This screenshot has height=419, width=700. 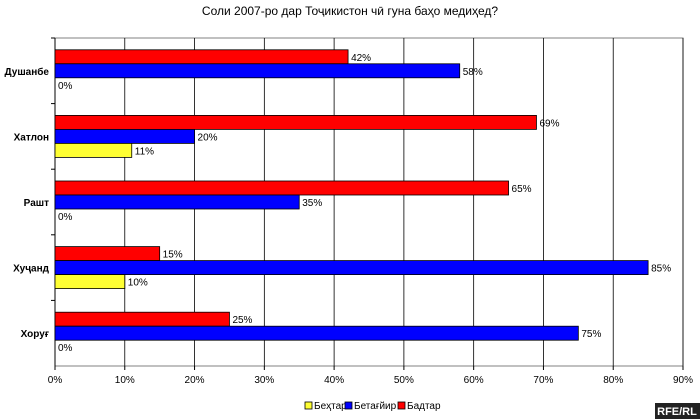 What do you see at coordinates (36, 203) in the screenshot?
I see `category-label: Рашт` at bounding box center [36, 203].